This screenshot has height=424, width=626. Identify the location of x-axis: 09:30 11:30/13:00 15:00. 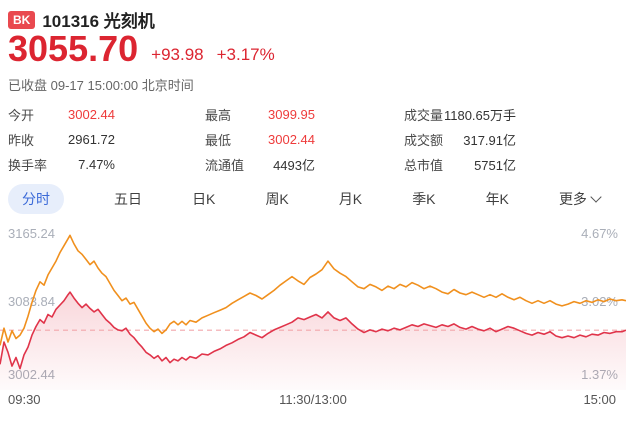
(313, 400).